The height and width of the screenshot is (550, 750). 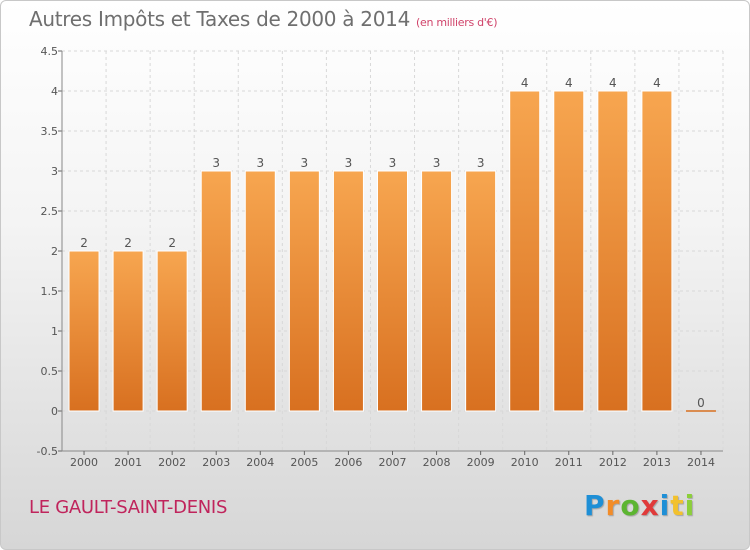 I want to click on x-tick-label: 2011, so click(x=569, y=462).